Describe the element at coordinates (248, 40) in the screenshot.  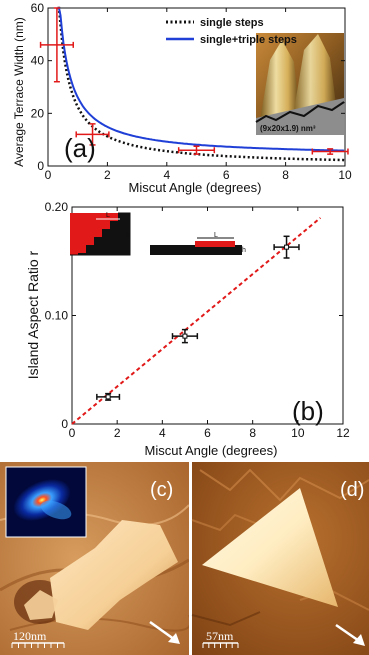
I see `legend-entry: single+triple steps` at that location.